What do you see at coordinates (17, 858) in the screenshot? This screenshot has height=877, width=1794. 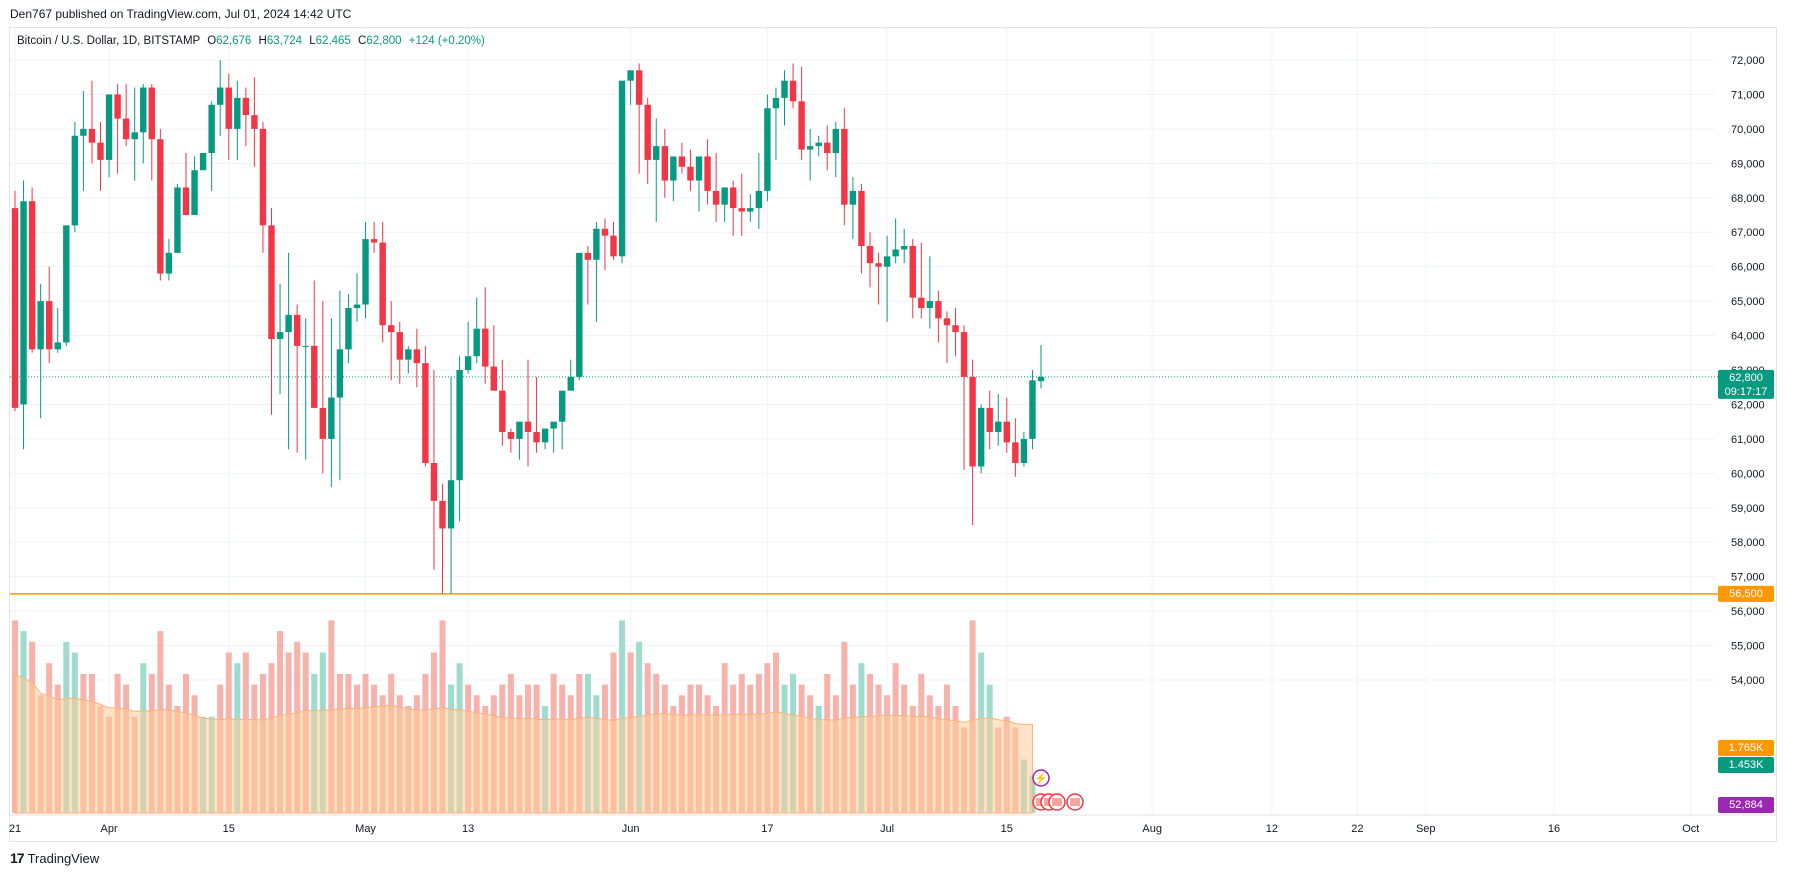 I see `tradingview-logo-icon: 17` at bounding box center [17, 858].